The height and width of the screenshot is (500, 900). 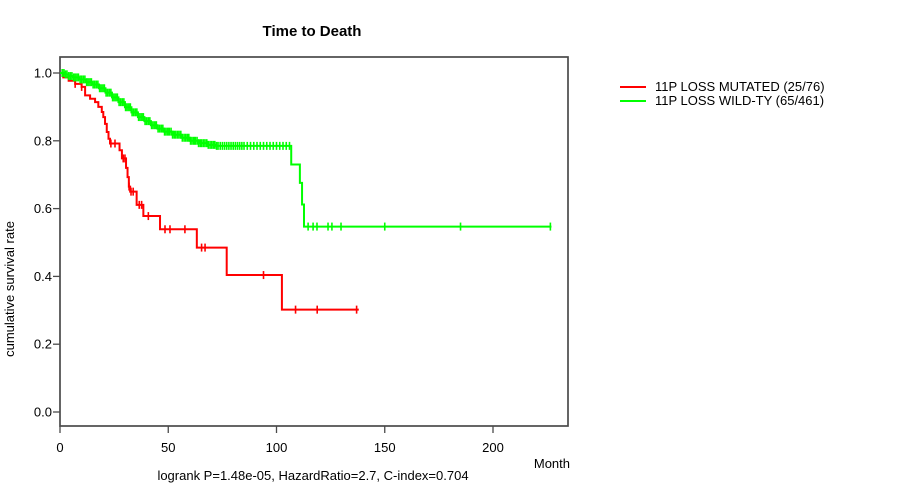 What do you see at coordinates (740, 86) in the screenshot?
I see `legend-label-mutated: 11P LOSS MUTATED (25/76)` at bounding box center [740, 86].